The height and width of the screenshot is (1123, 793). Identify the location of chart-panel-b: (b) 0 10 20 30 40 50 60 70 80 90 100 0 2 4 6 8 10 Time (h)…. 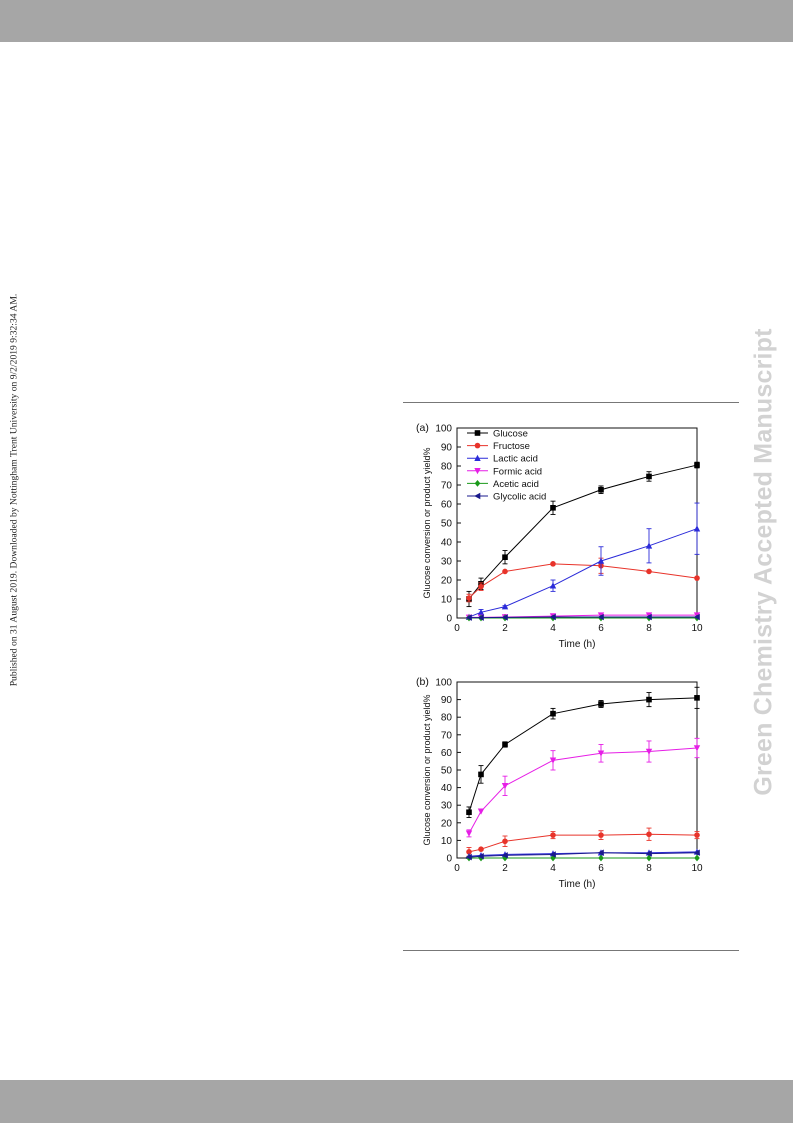
(559, 783).